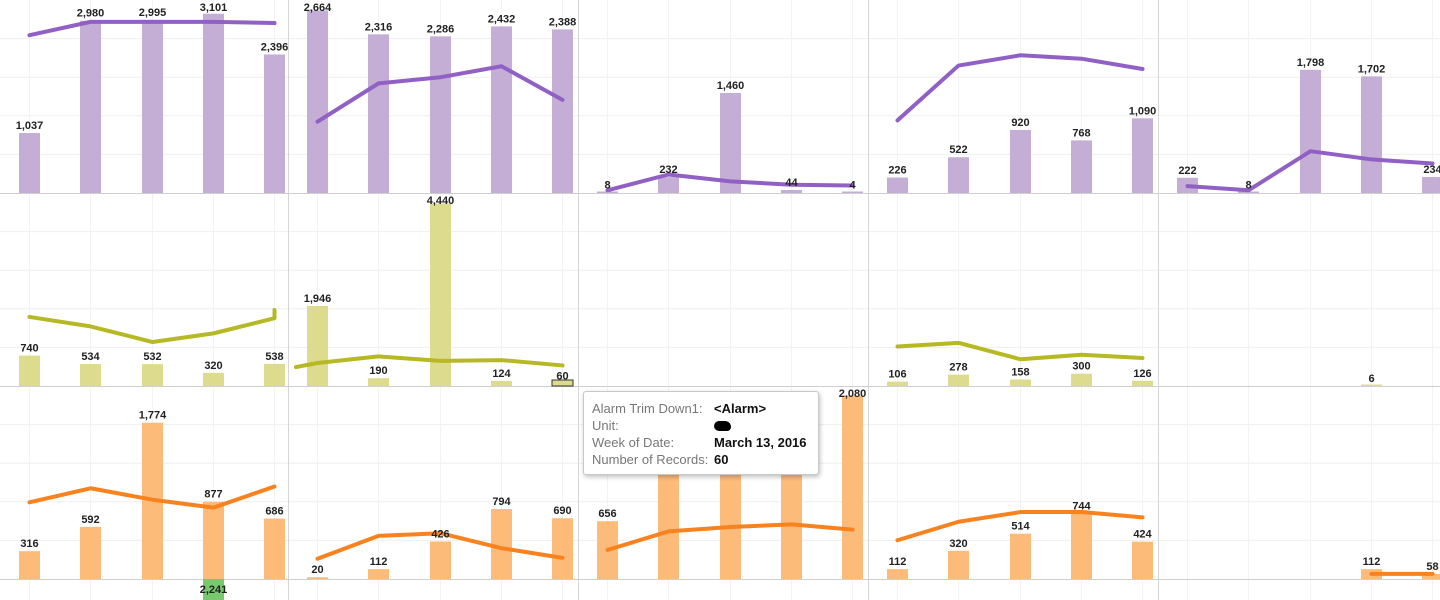 The image size is (1440, 600). What do you see at coordinates (1020, 123) in the screenshot?
I see `data-label: 920` at bounding box center [1020, 123].